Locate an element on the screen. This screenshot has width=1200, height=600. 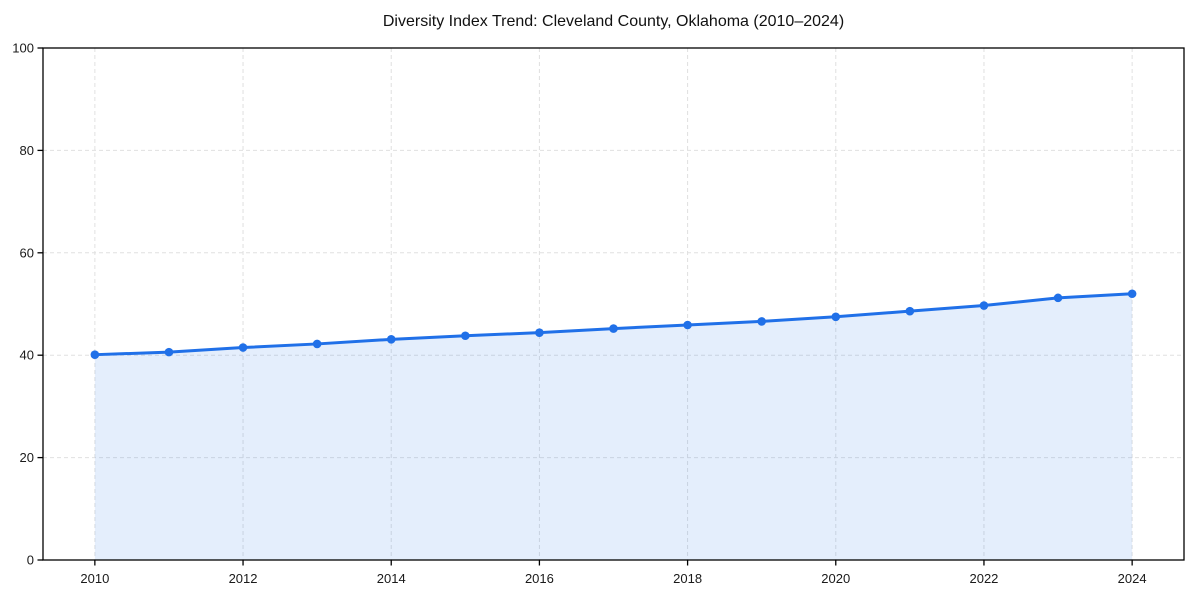
y-tick-label: 100 is located at coordinates (23, 48).